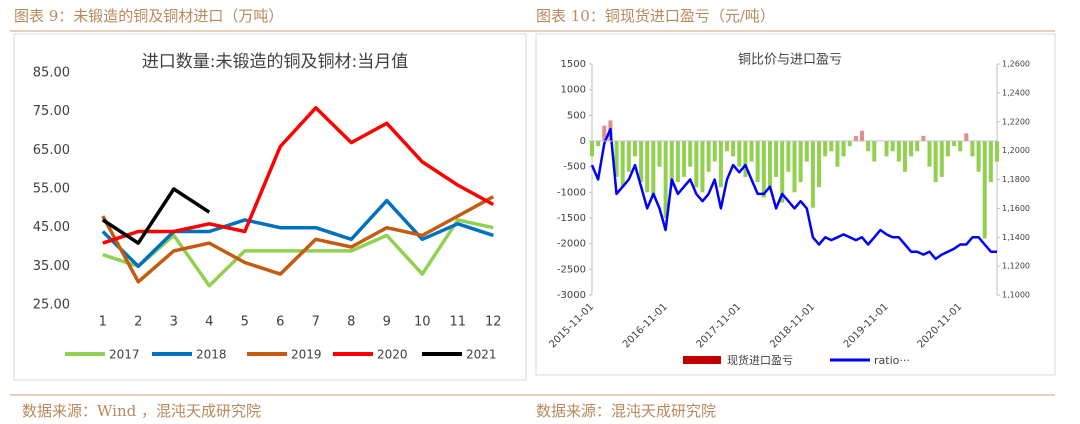 This screenshot has width=1080, height=424. Describe the element at coordinates (493, 322) in the screenshot. I see `x-tick-label: 12` at that location.